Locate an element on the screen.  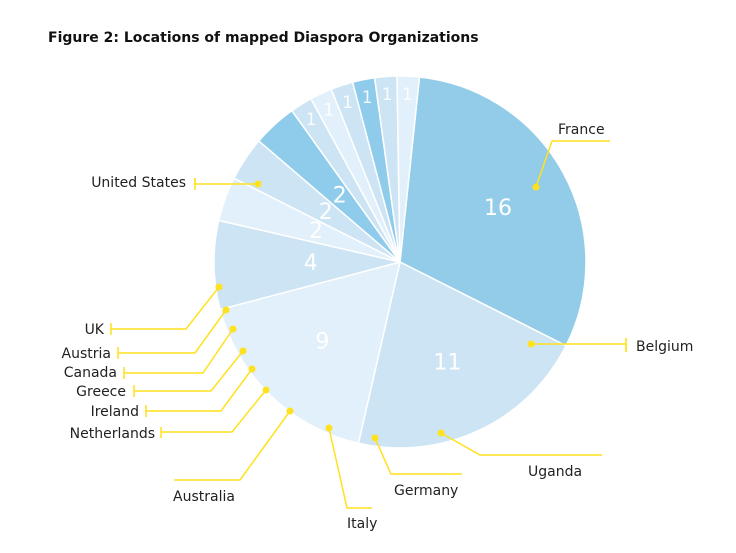
pie-slice-united-states is located at coordinates (493, 211).